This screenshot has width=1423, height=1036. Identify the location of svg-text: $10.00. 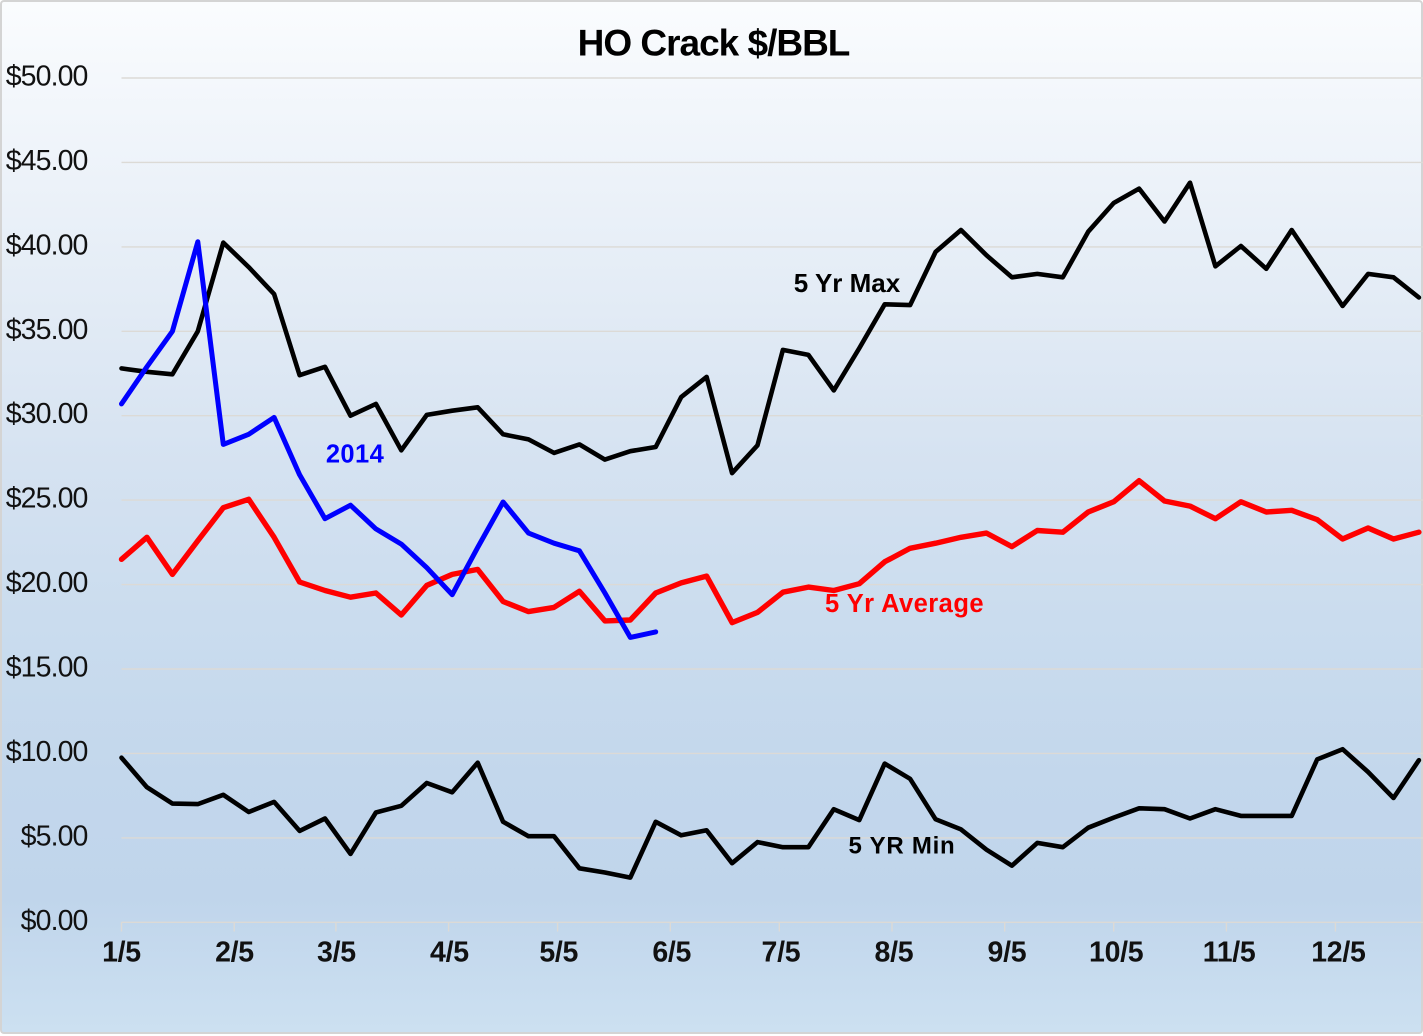
(47, 752).